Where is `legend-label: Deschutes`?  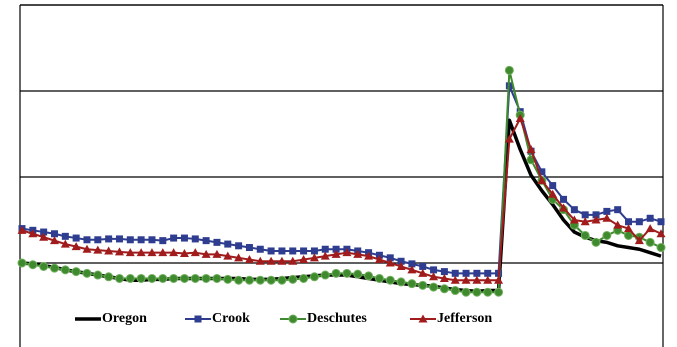
legend-label: Deschutes is located at coordinates (337, 318).